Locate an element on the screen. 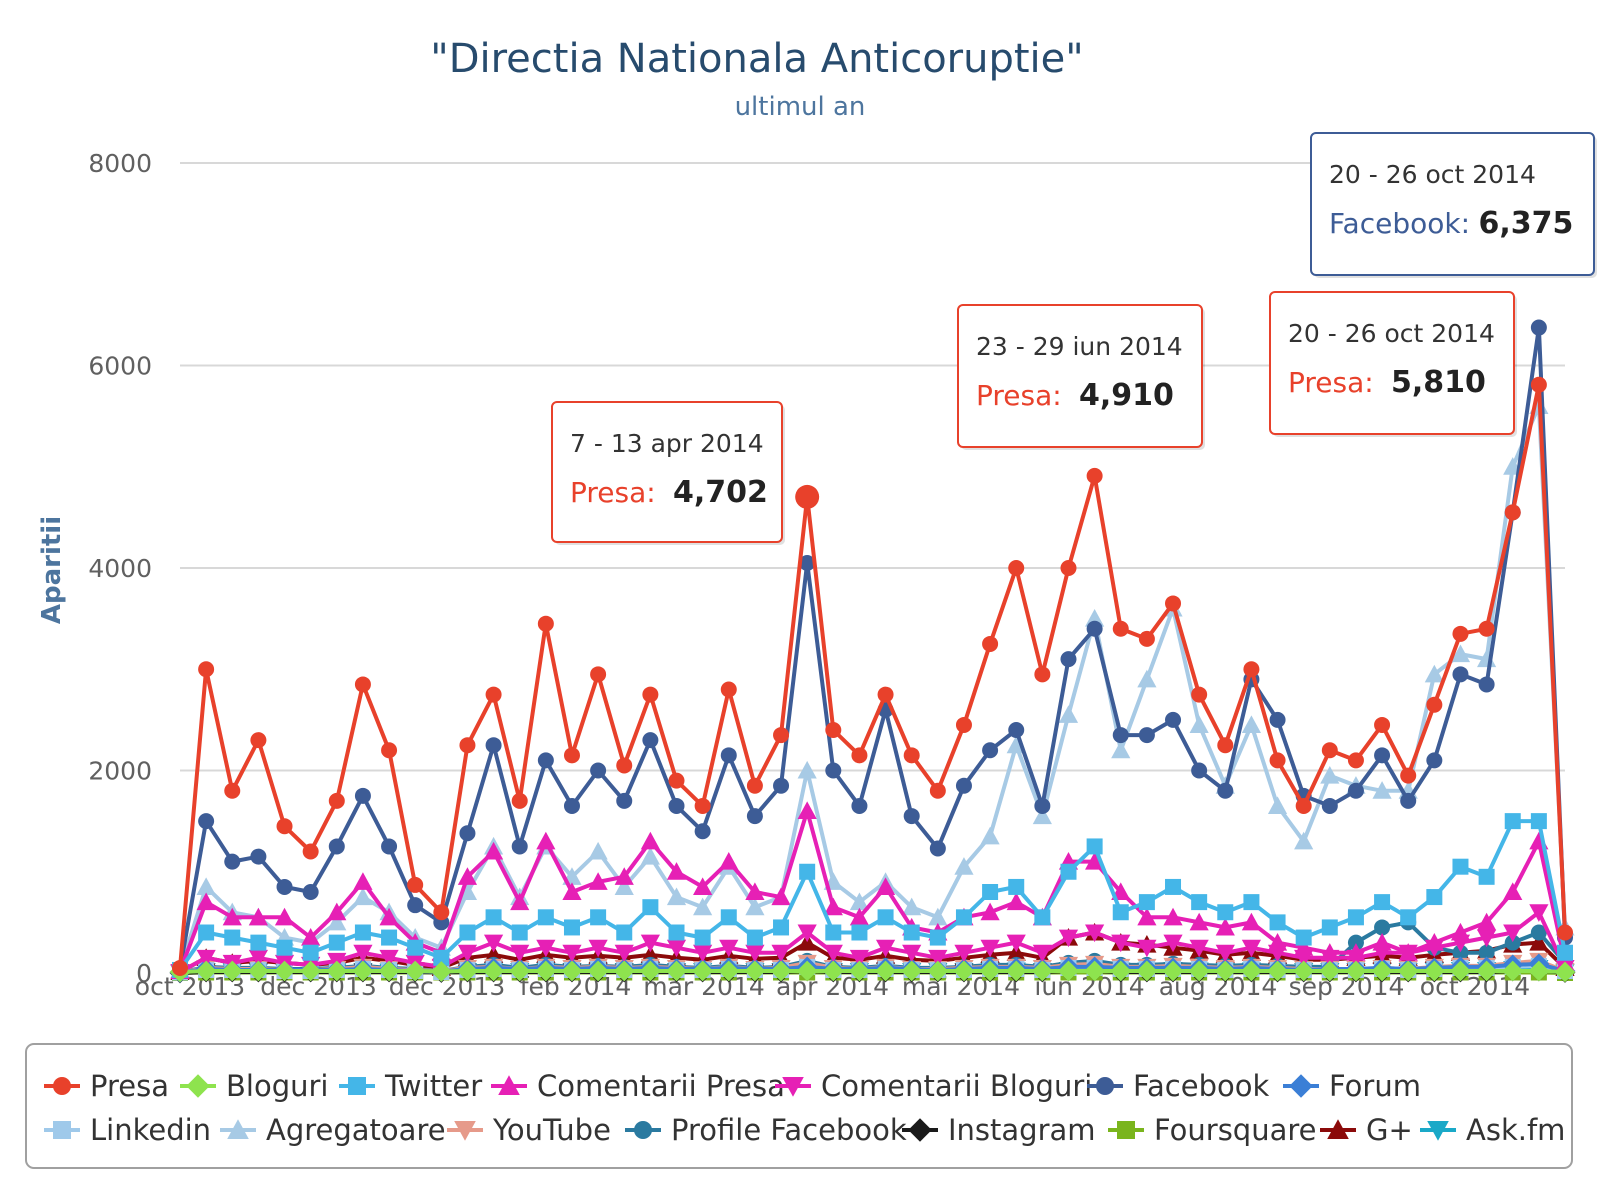  legend-item-presa: Presa is located at coordinates (106, 1086).